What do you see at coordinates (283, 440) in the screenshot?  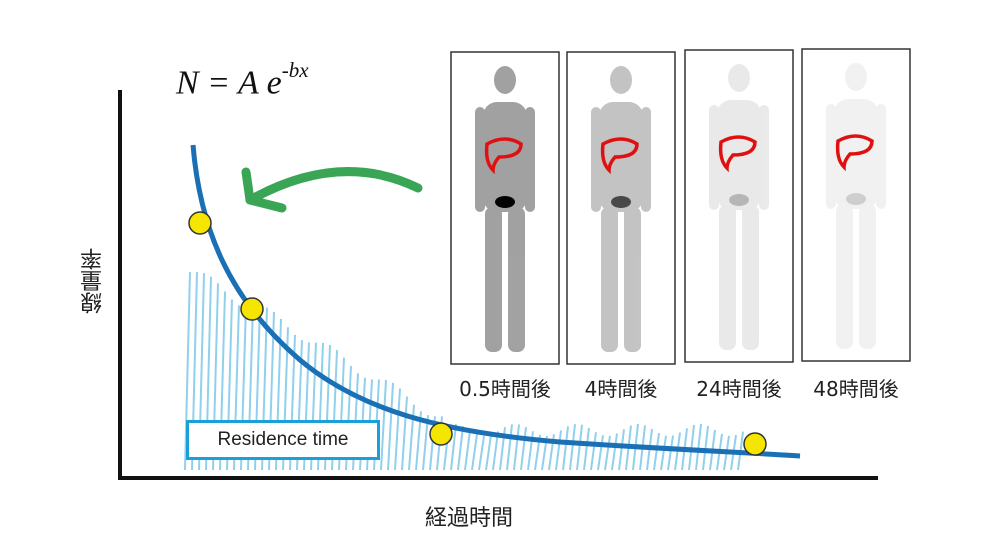 I see `residence-time-box: Residence time` at bounding box center [283, 440].